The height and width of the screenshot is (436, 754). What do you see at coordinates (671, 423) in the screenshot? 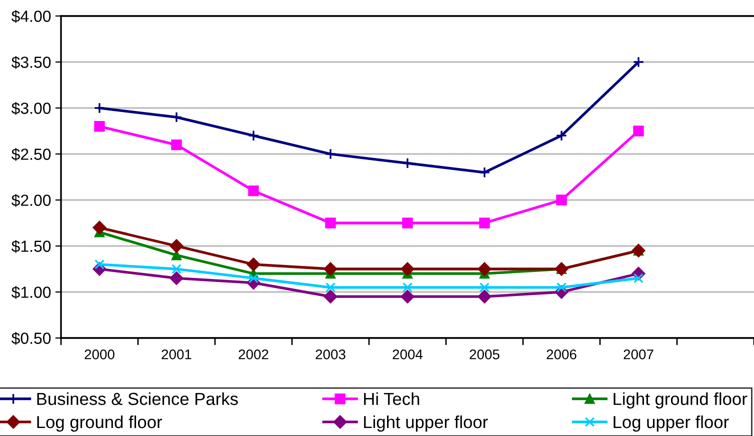
I see `legend-label: Log upper floor` at bounding box center [671, 423].